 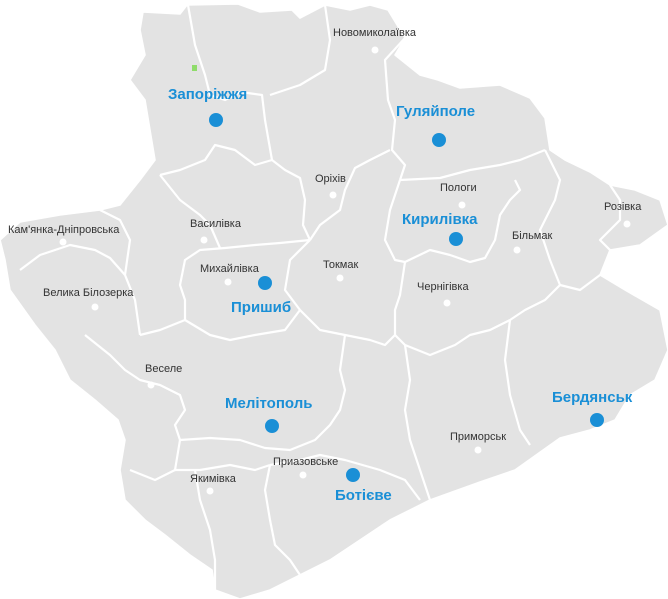 I want to click on minor-label-vasylivka: Василівка, so click(x=216, y=224).